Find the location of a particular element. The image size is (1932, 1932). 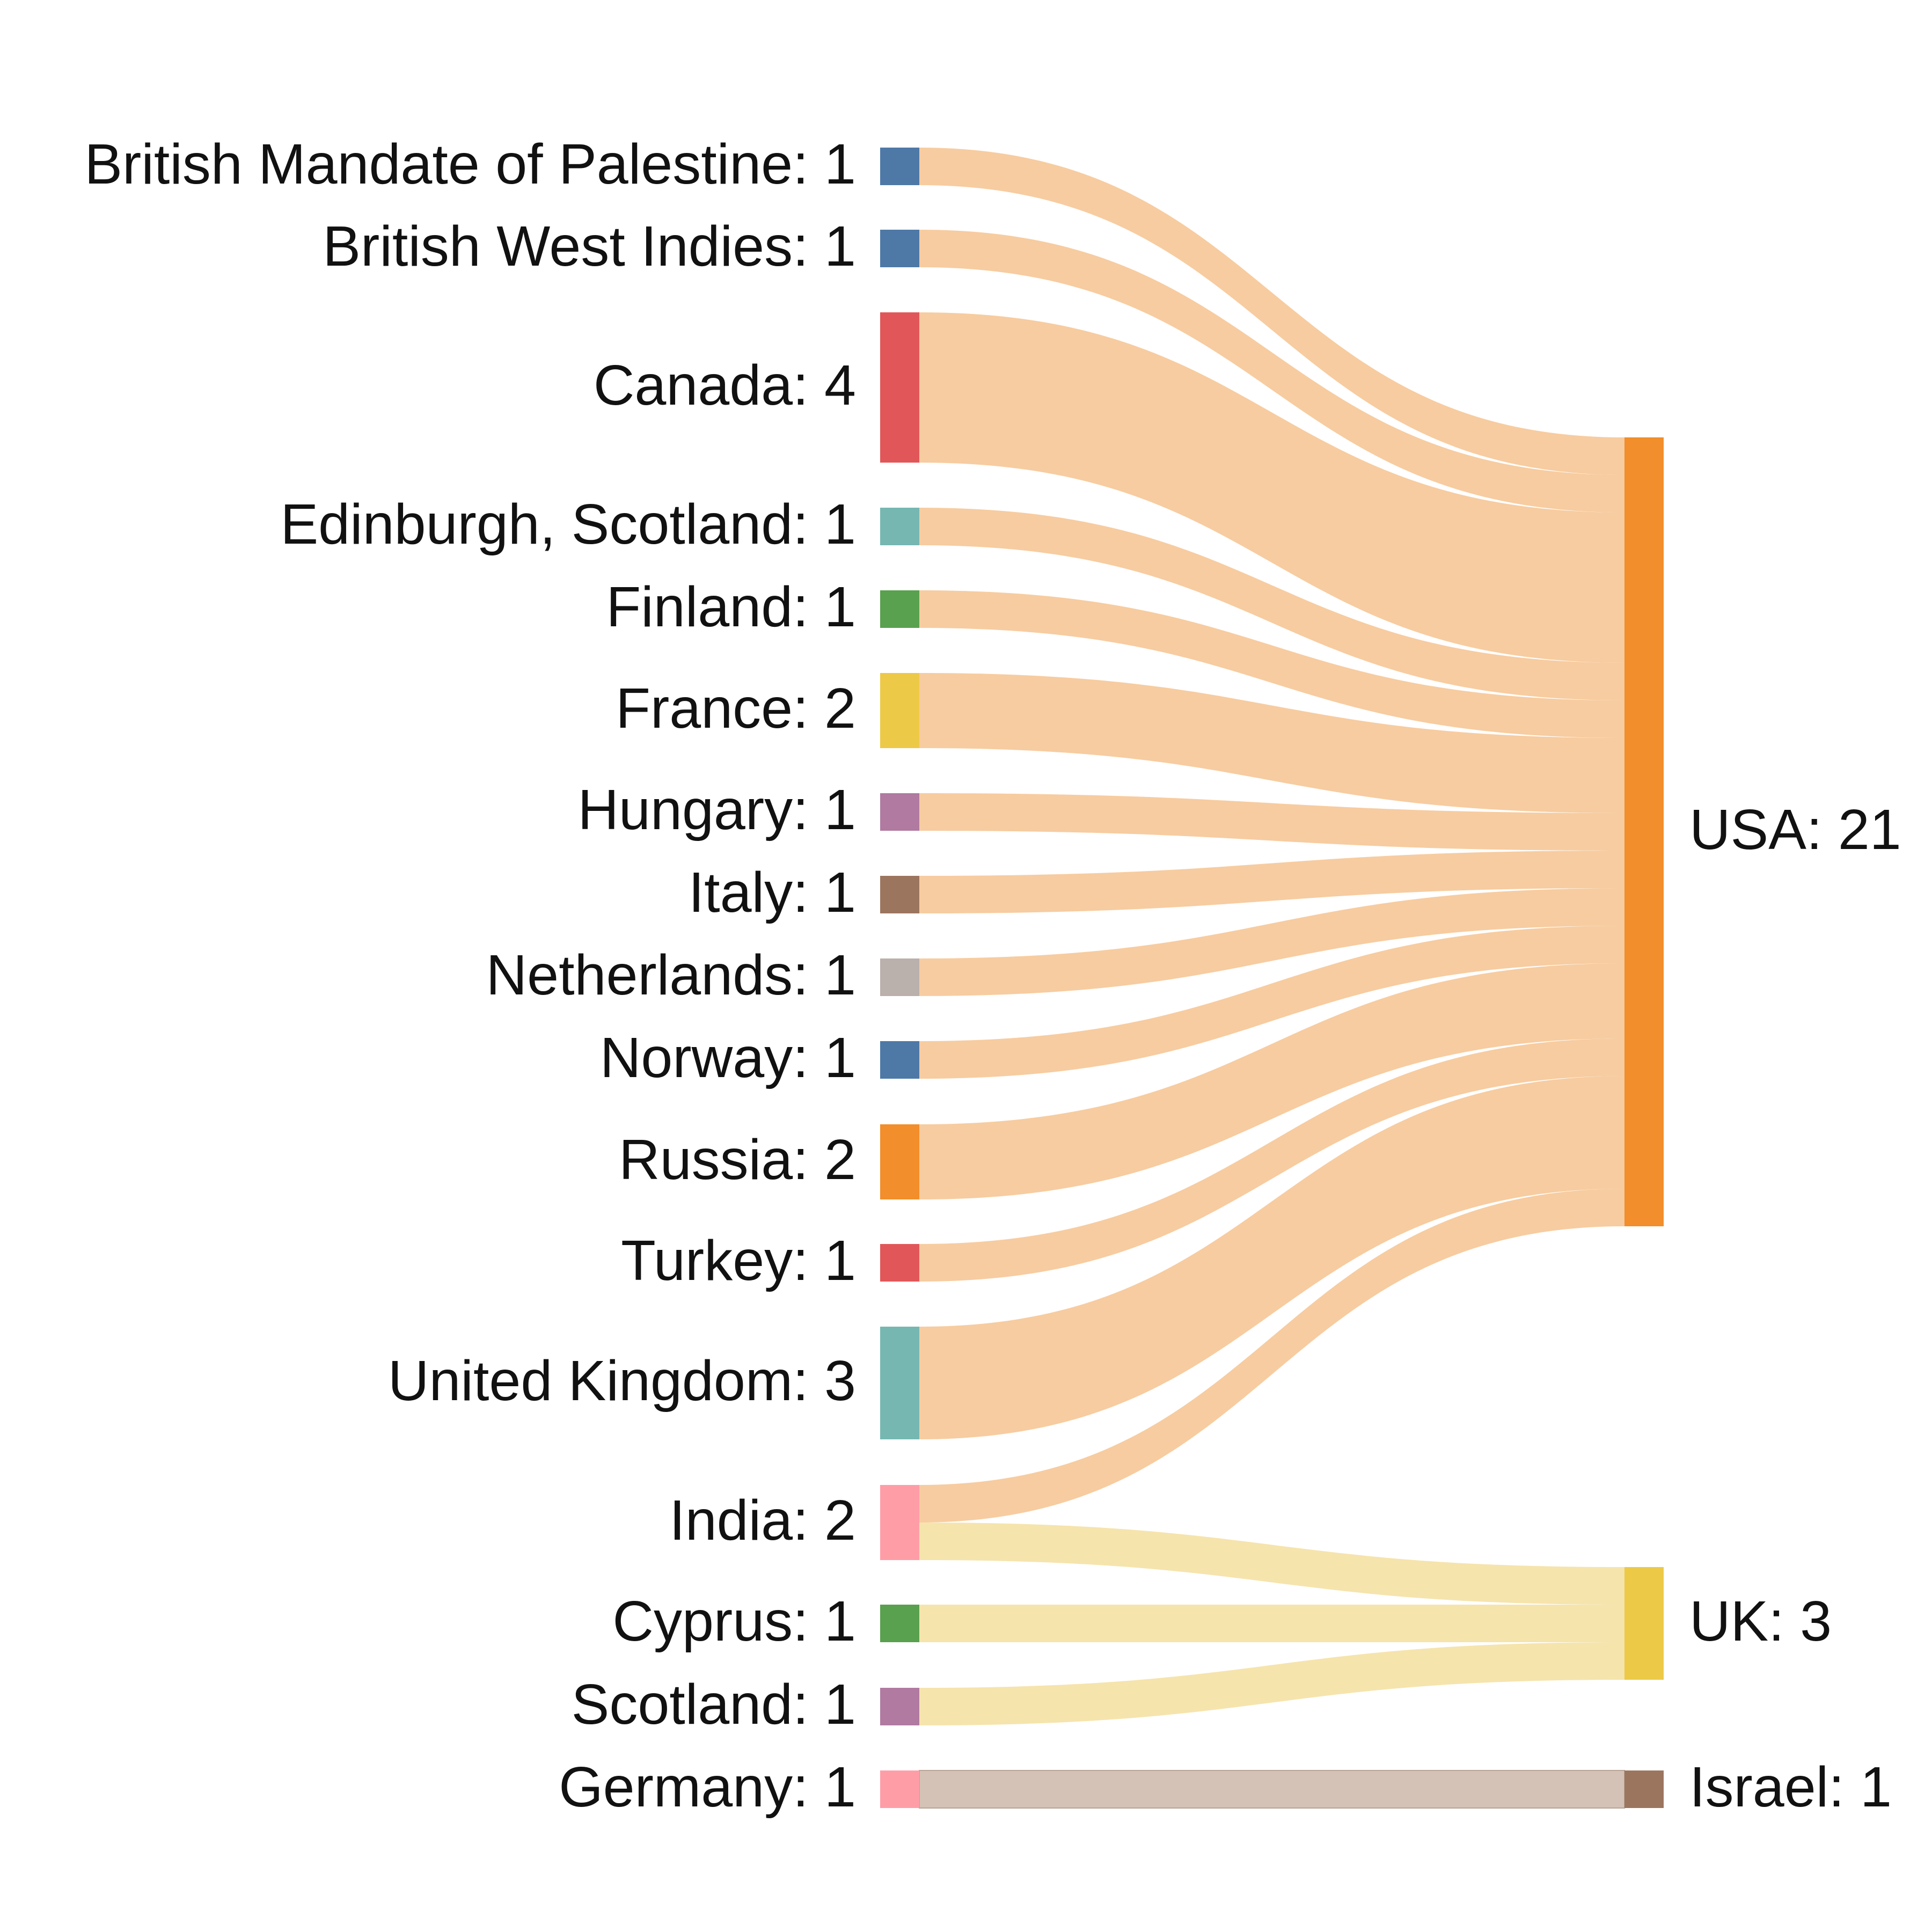

node-label-india: India: 2 is located at coordinates (762, 1520).